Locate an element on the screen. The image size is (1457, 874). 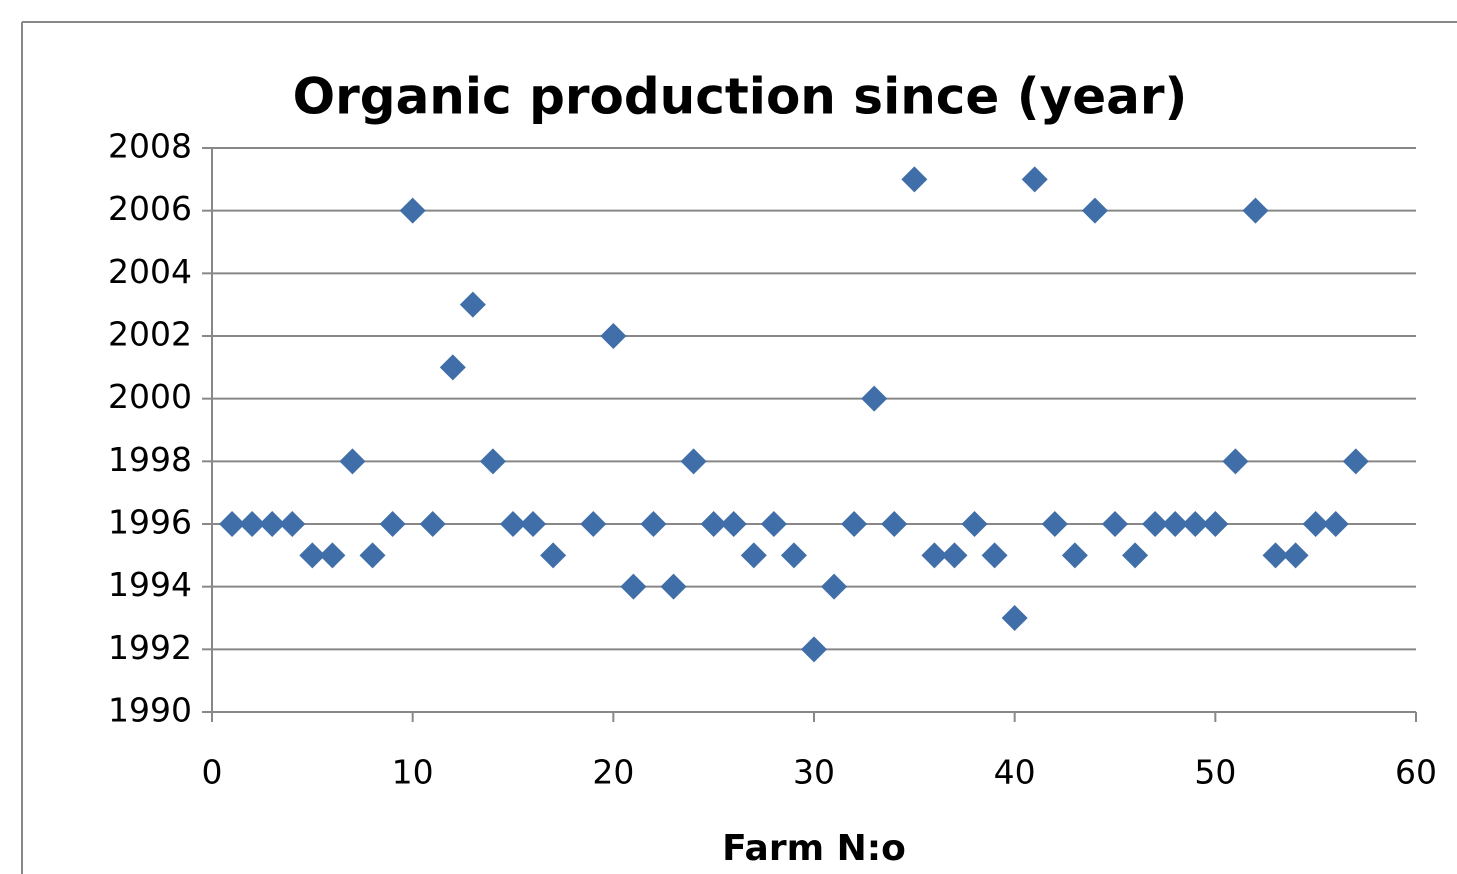
chart-title: Organic production since (year) is located at coordinates (740, 97).